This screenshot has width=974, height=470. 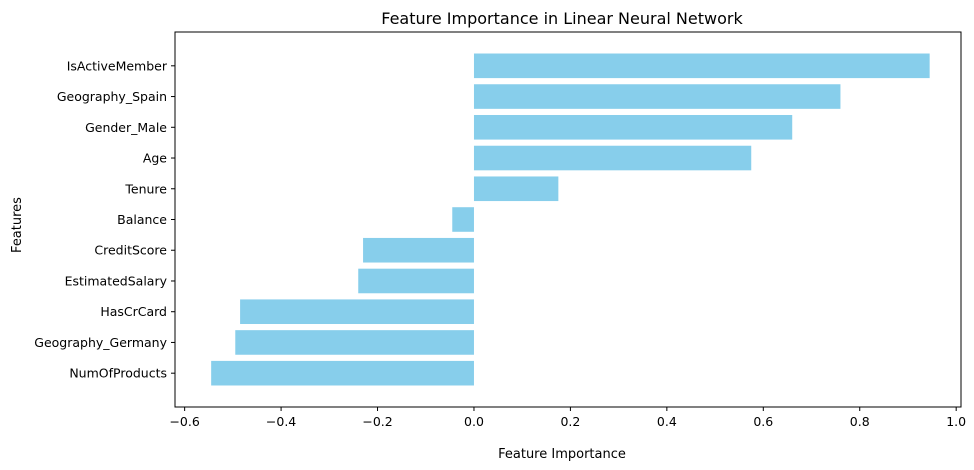 What do you see at coordinates (418, 250) in the screenshot?
I see `bar-creditscore` at bounding box center [418, 250].